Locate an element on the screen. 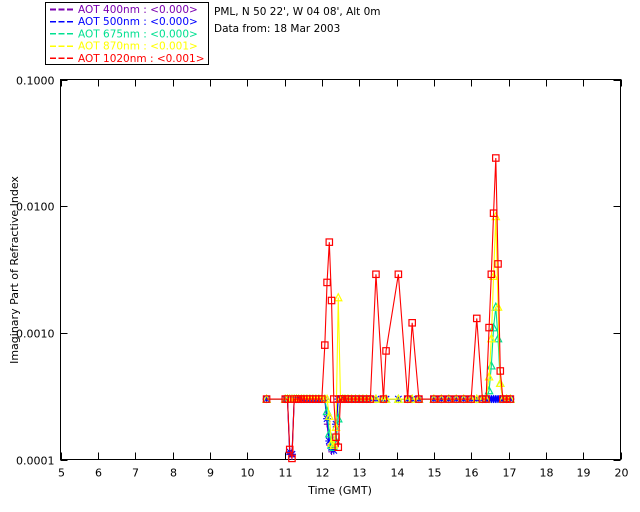 This screenshot has height=512, width=640. legend-label: AOT 1020nm : <0.001> is located at coordinates (141, 59).